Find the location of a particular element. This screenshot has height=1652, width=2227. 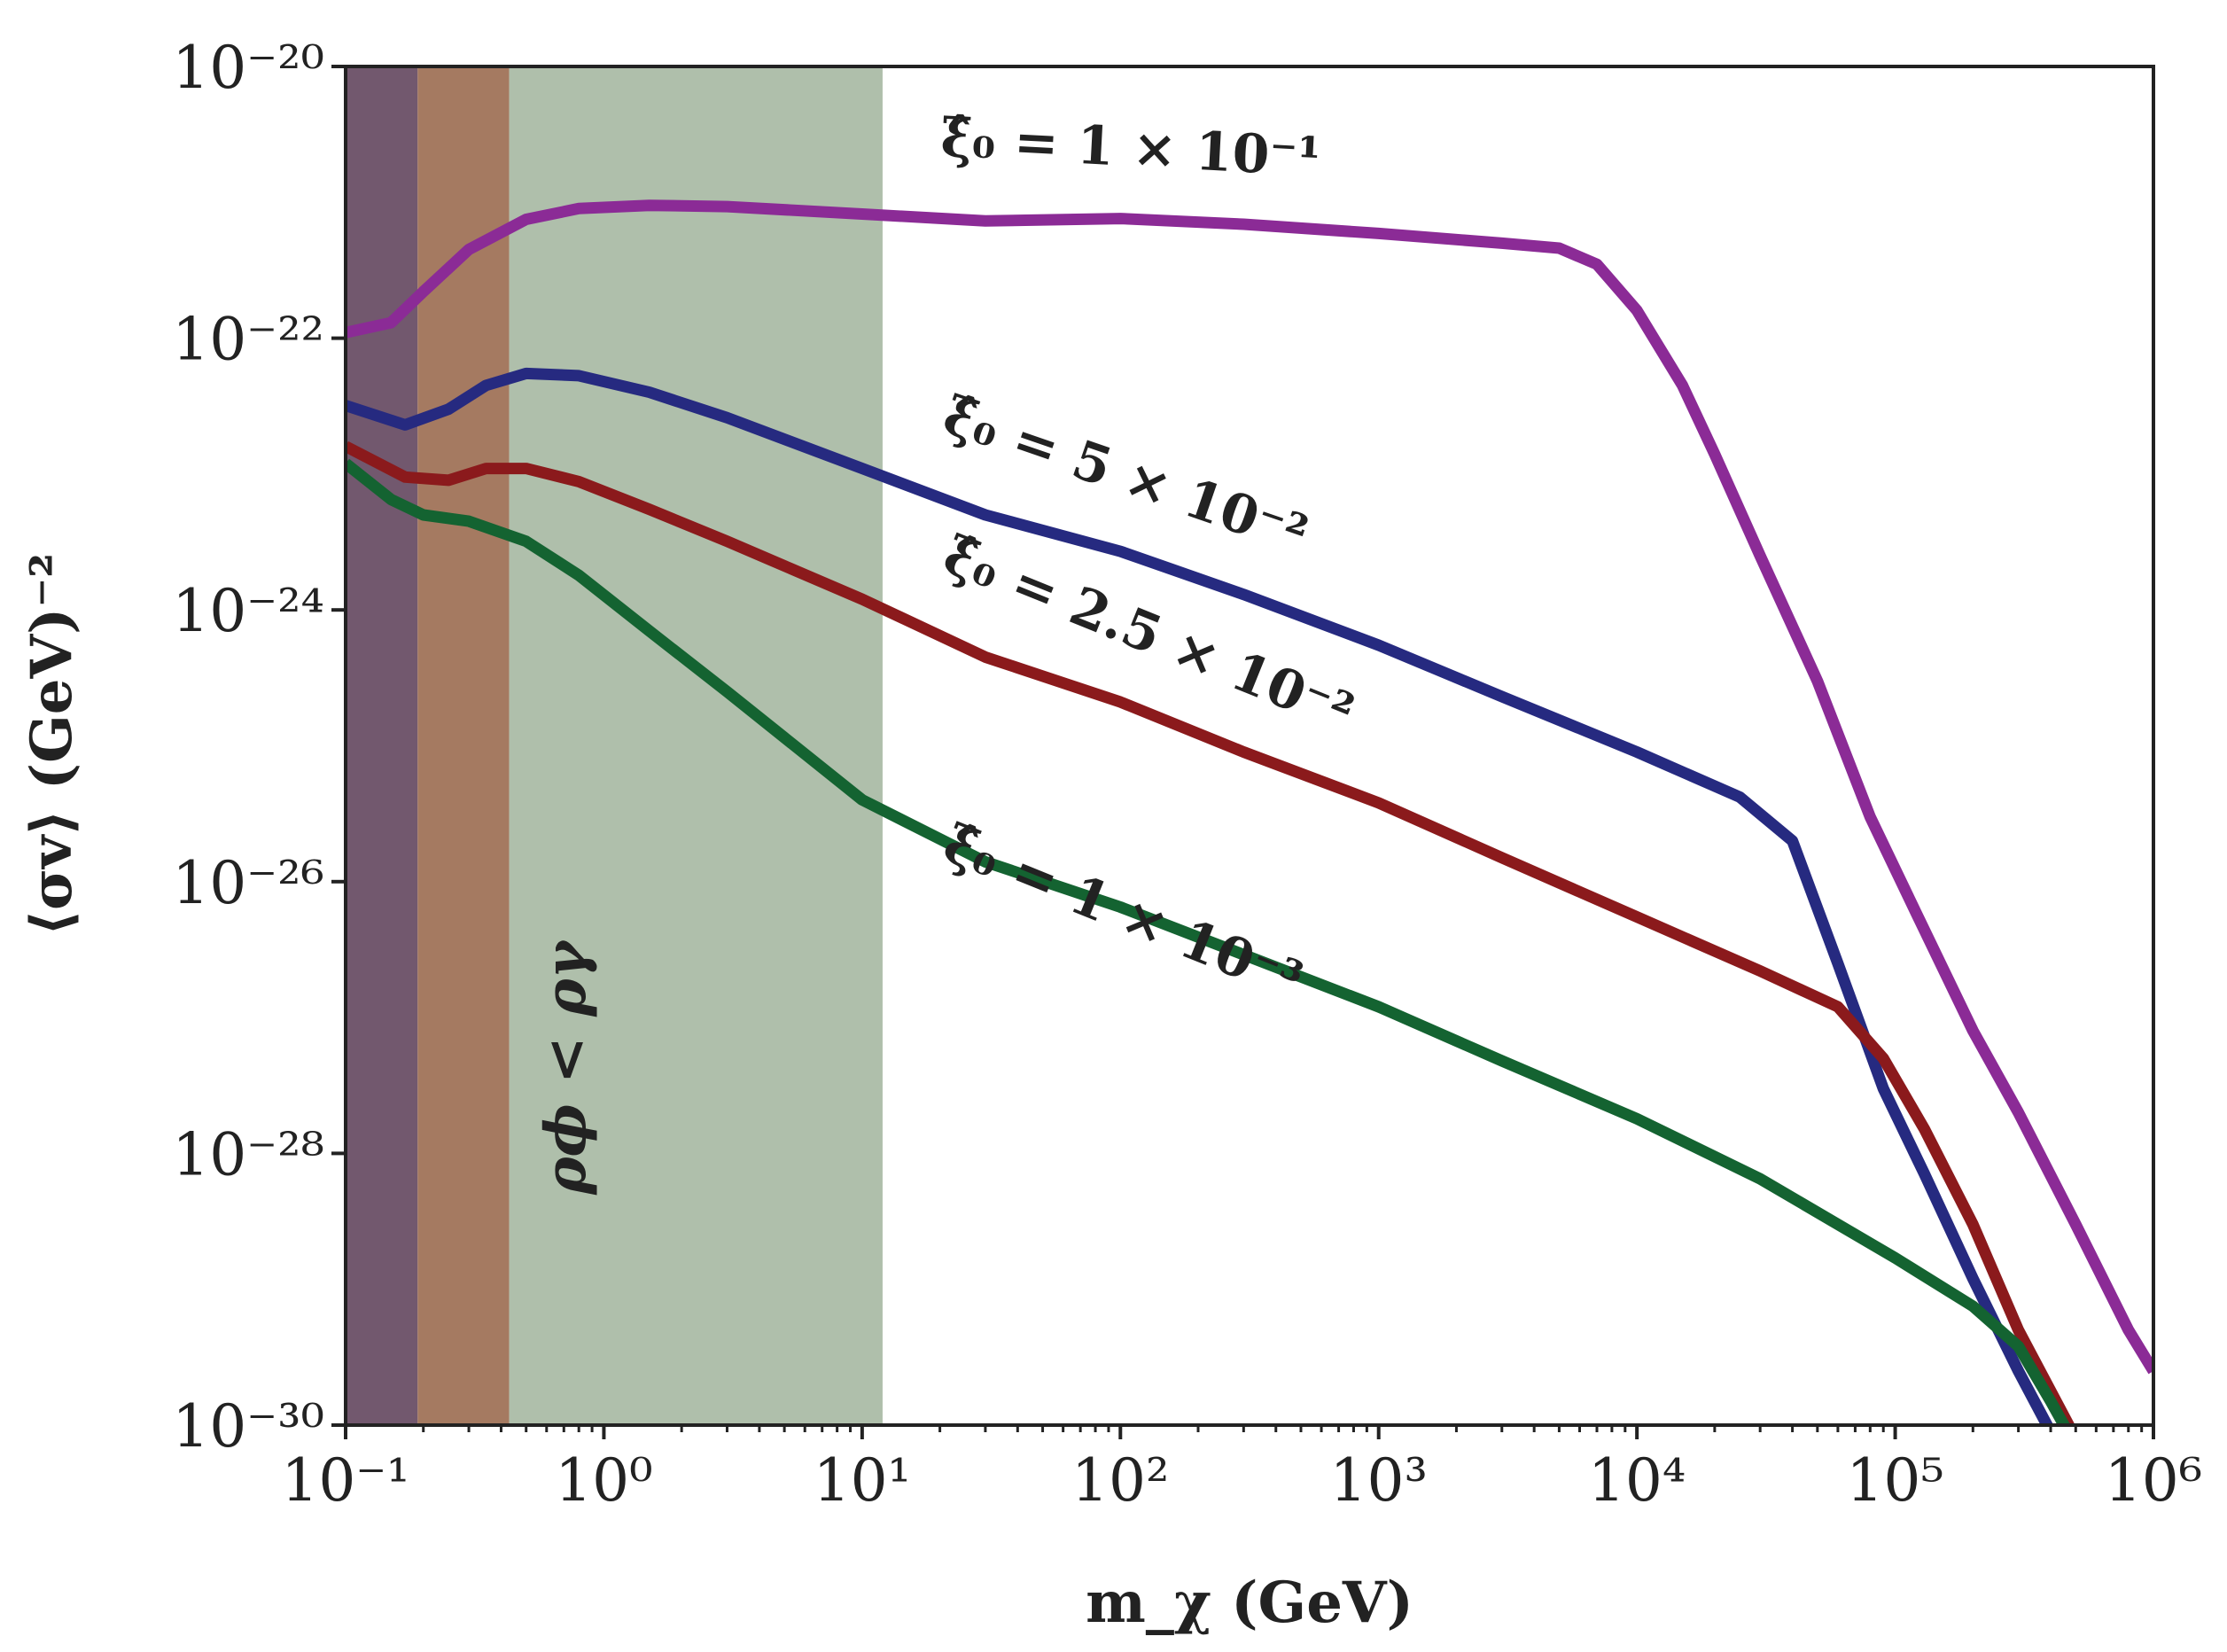

y-tick-label: 10⁻²⁴ is located at coordinates (248, 611).